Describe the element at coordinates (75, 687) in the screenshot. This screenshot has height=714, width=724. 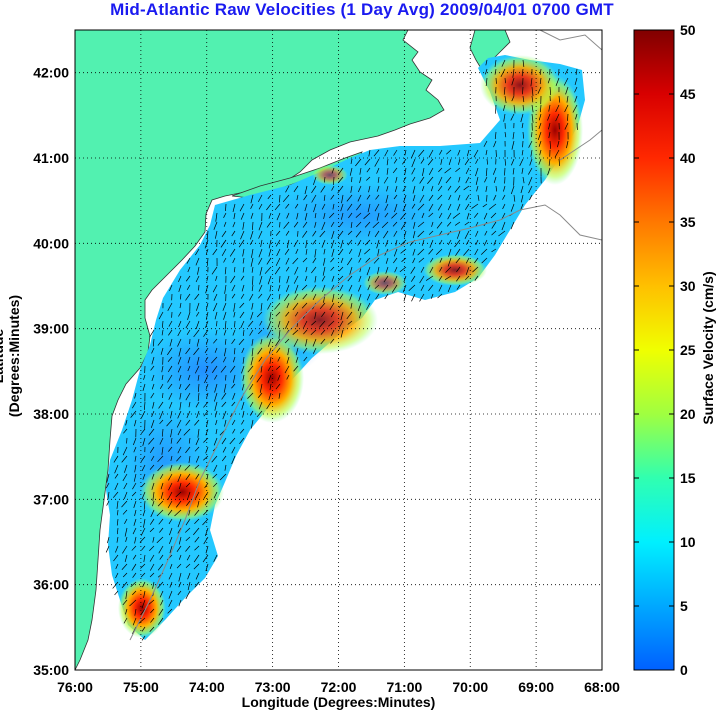
I see `x-tick-label: 76:00` at that location.